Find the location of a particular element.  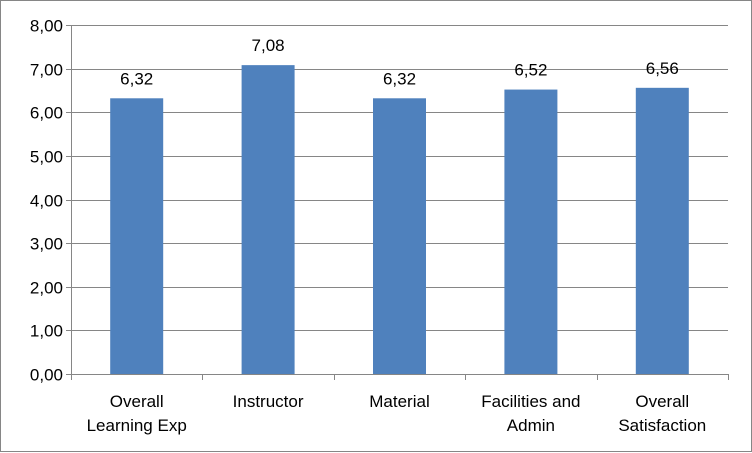

y-tick-label: 8,00 is located at coordinates (46, 26).